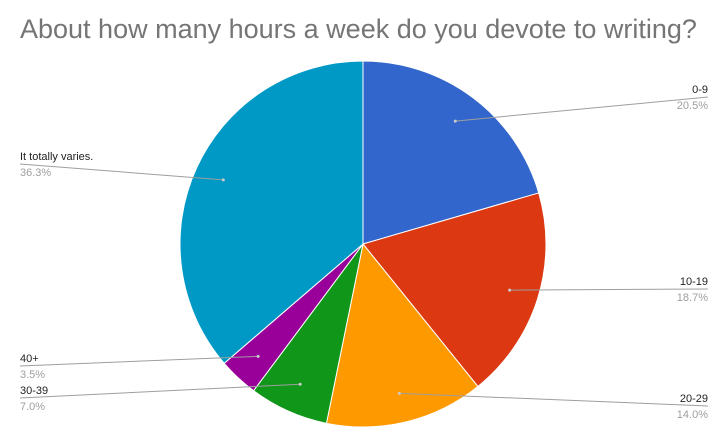 Image resolution: width=726 pixels, height=448 pixels. I want to click on slice-label-2: 20-29, so click(694, 399).